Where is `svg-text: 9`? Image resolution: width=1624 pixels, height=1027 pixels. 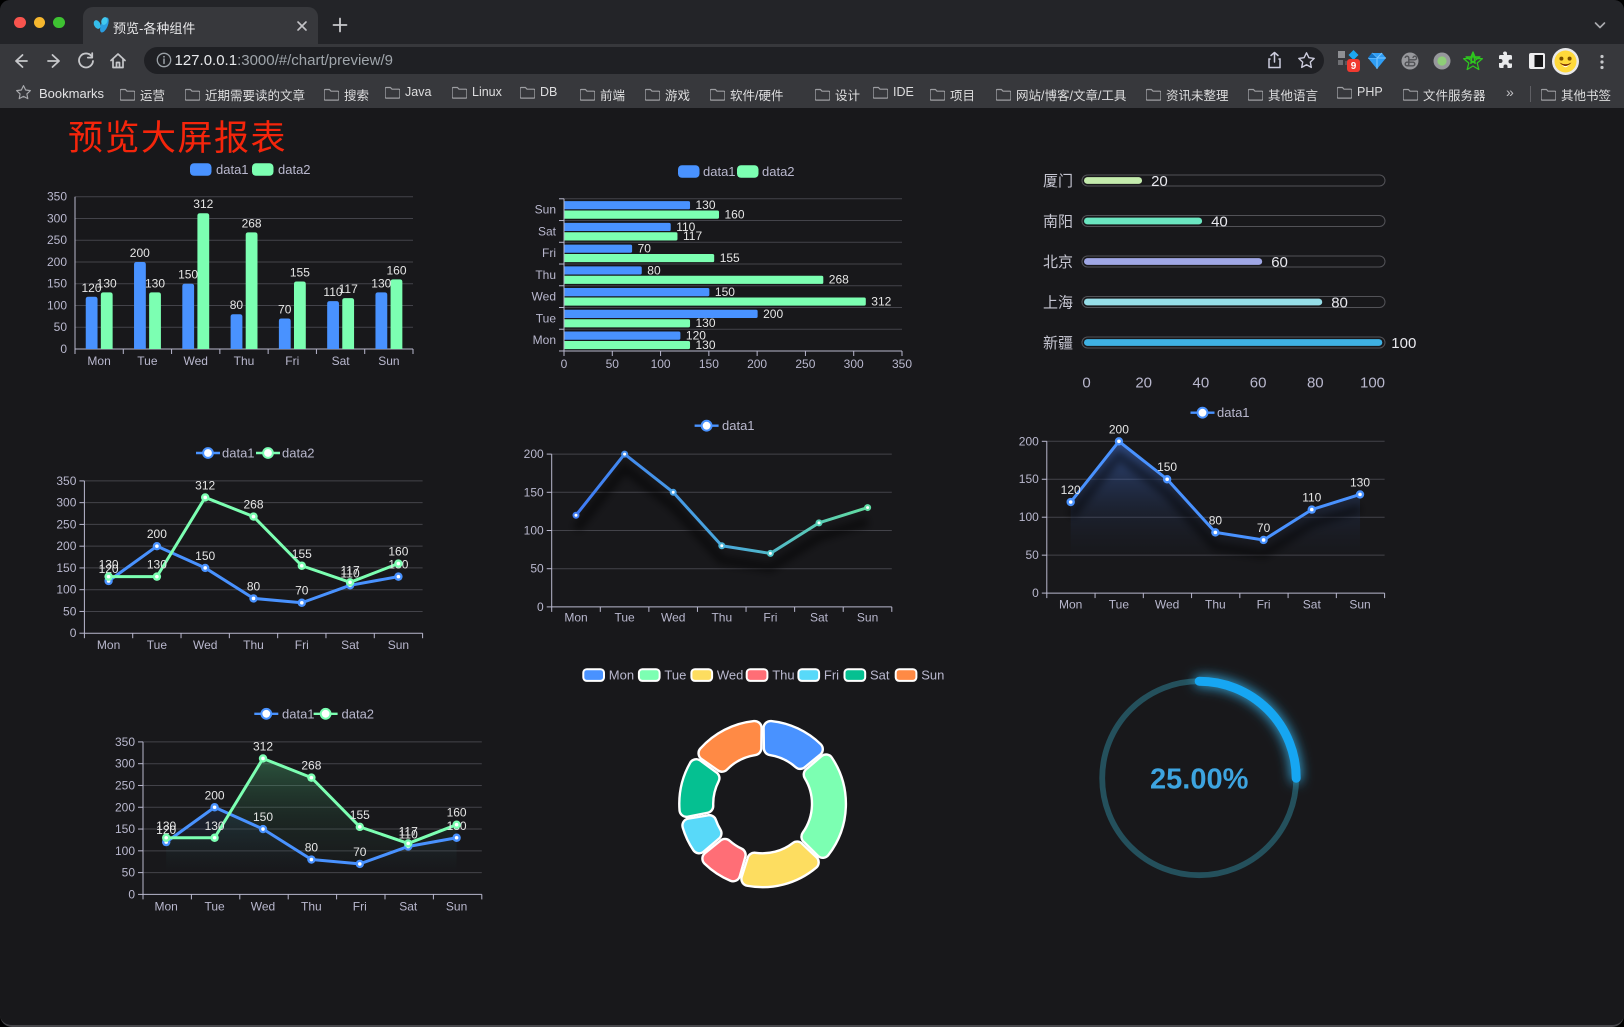 svg-text: 9 is located at coordinates (1354, 66).